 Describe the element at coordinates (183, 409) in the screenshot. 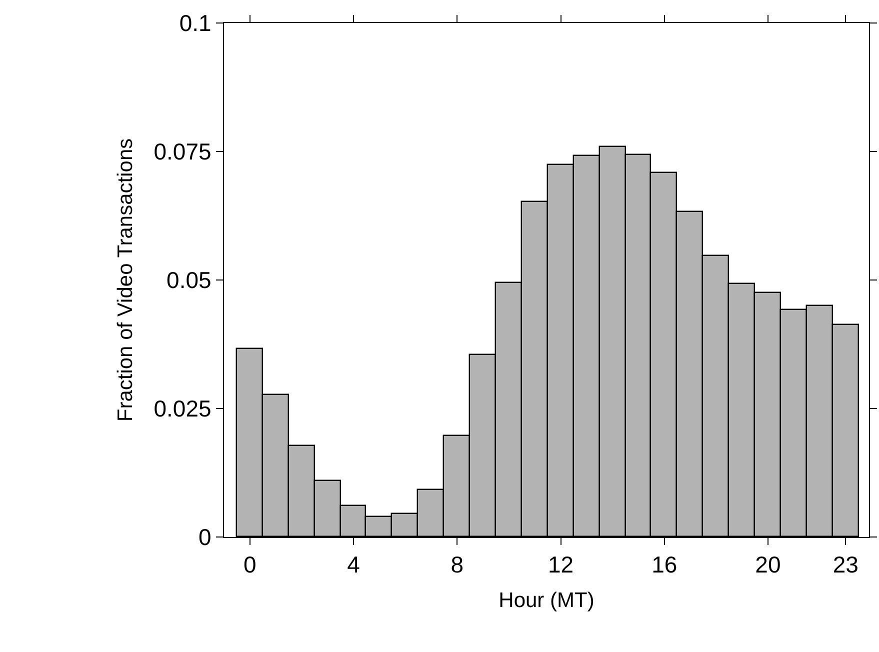

I see `y-tick-label: 0.025` at that location.